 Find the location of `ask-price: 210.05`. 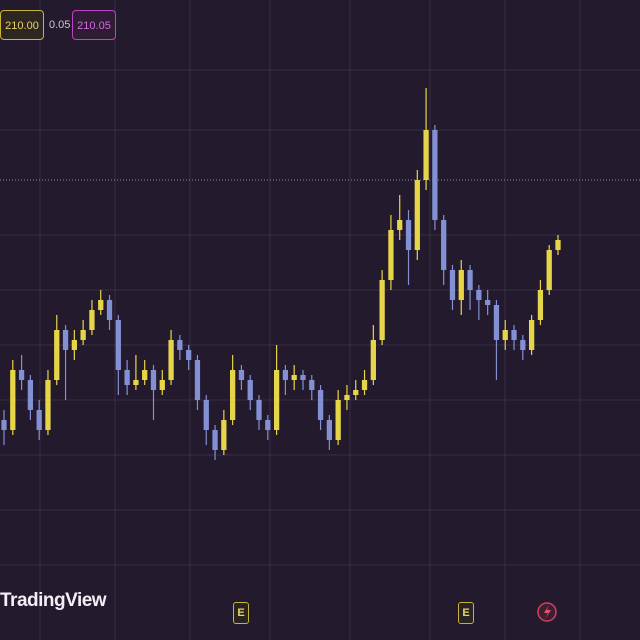

ask-price: 210.05 is located at coordinates (94, 25).